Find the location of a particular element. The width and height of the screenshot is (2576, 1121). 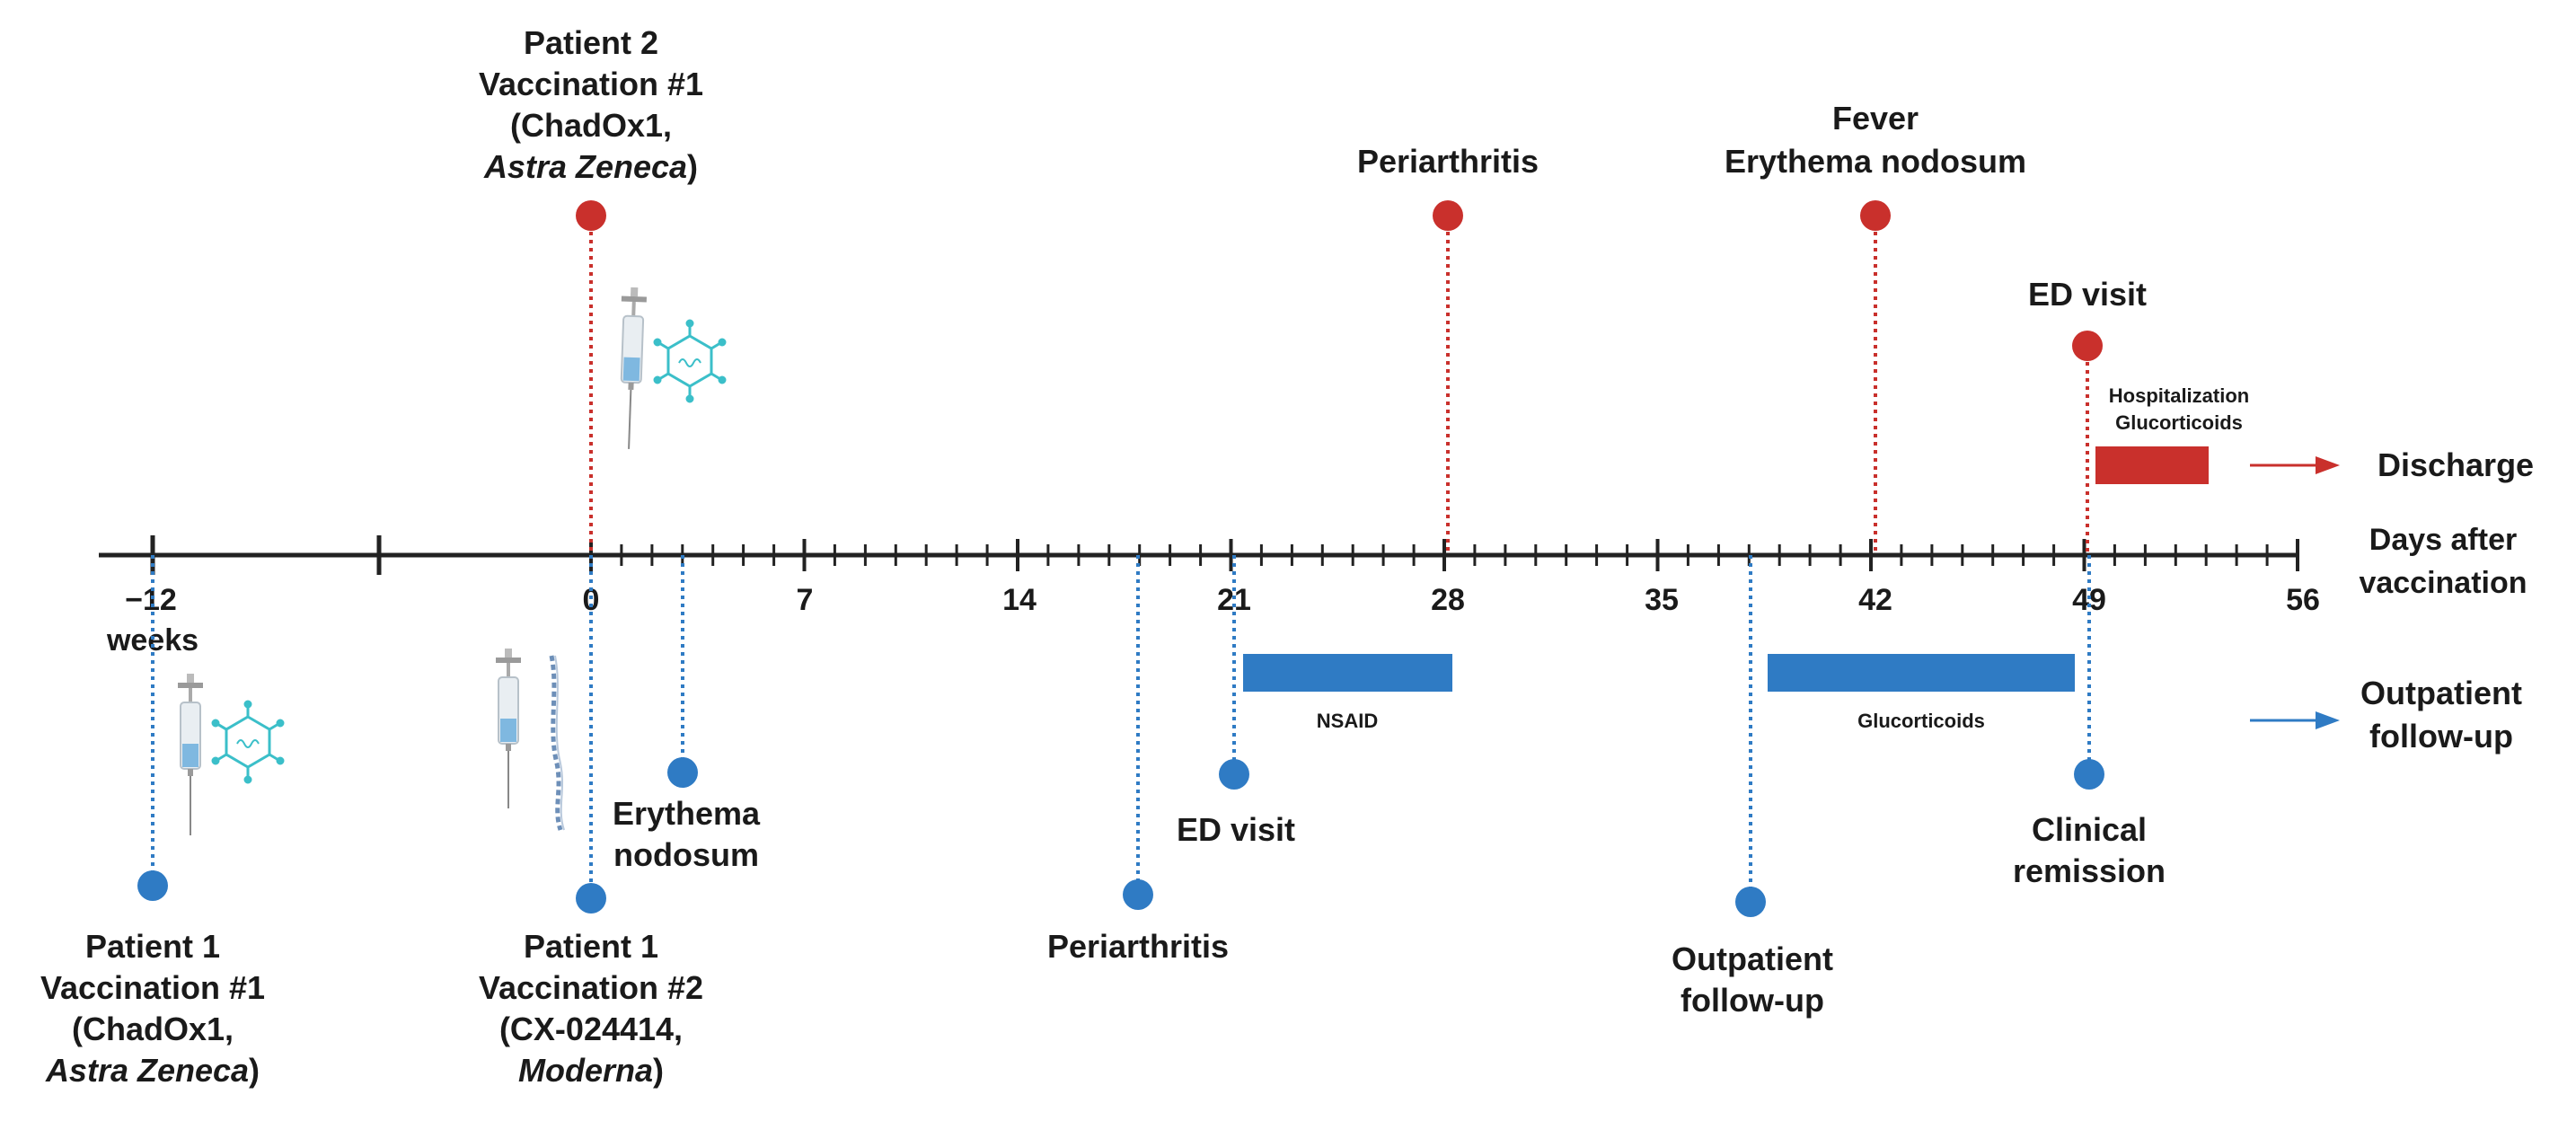

patient1-erythema-marker is located at coordinates (682, 772).